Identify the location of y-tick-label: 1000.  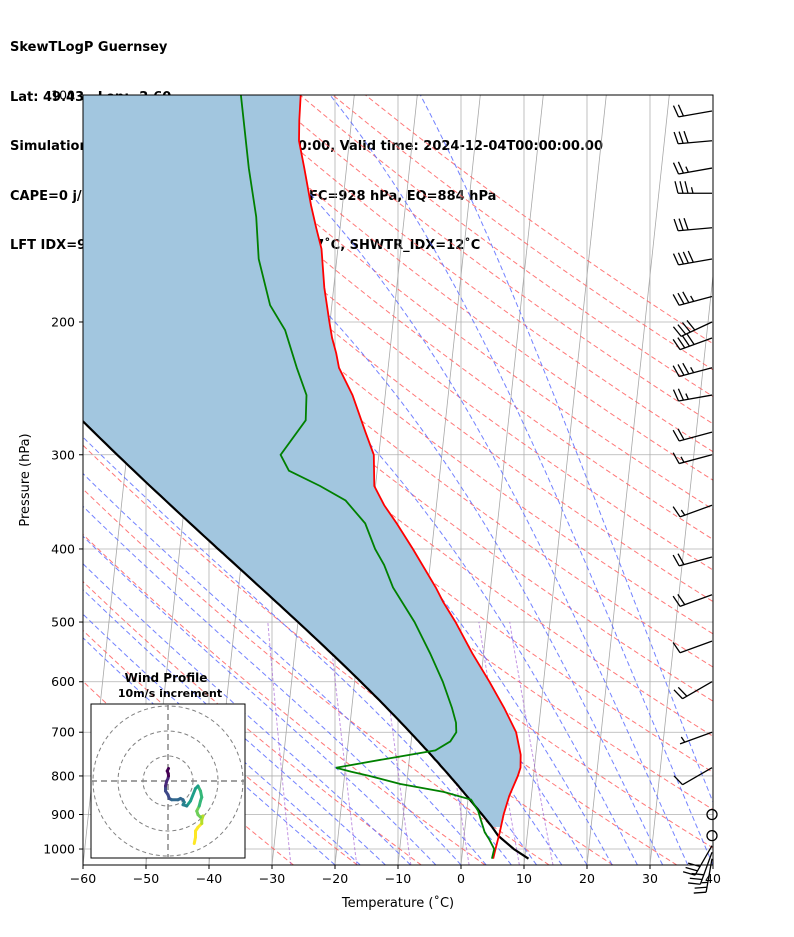
(59, 849).